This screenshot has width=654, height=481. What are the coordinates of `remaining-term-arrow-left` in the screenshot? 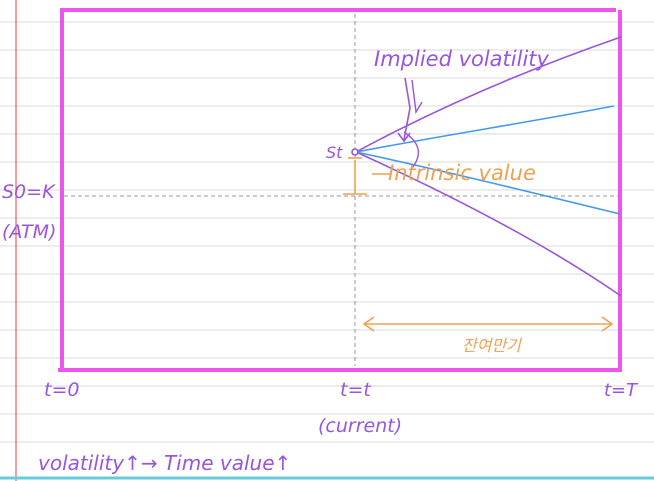 It's located at (368, 324).